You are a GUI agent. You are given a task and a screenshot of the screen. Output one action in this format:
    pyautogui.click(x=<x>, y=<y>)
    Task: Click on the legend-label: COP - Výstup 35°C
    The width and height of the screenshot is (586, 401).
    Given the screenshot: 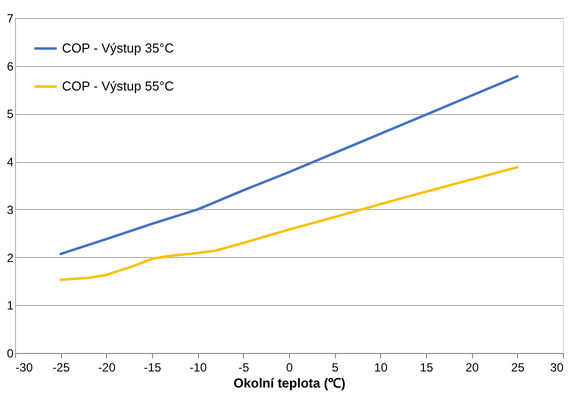 What is the action you would take?
    pyautogui.click(x=118, y=48)
    